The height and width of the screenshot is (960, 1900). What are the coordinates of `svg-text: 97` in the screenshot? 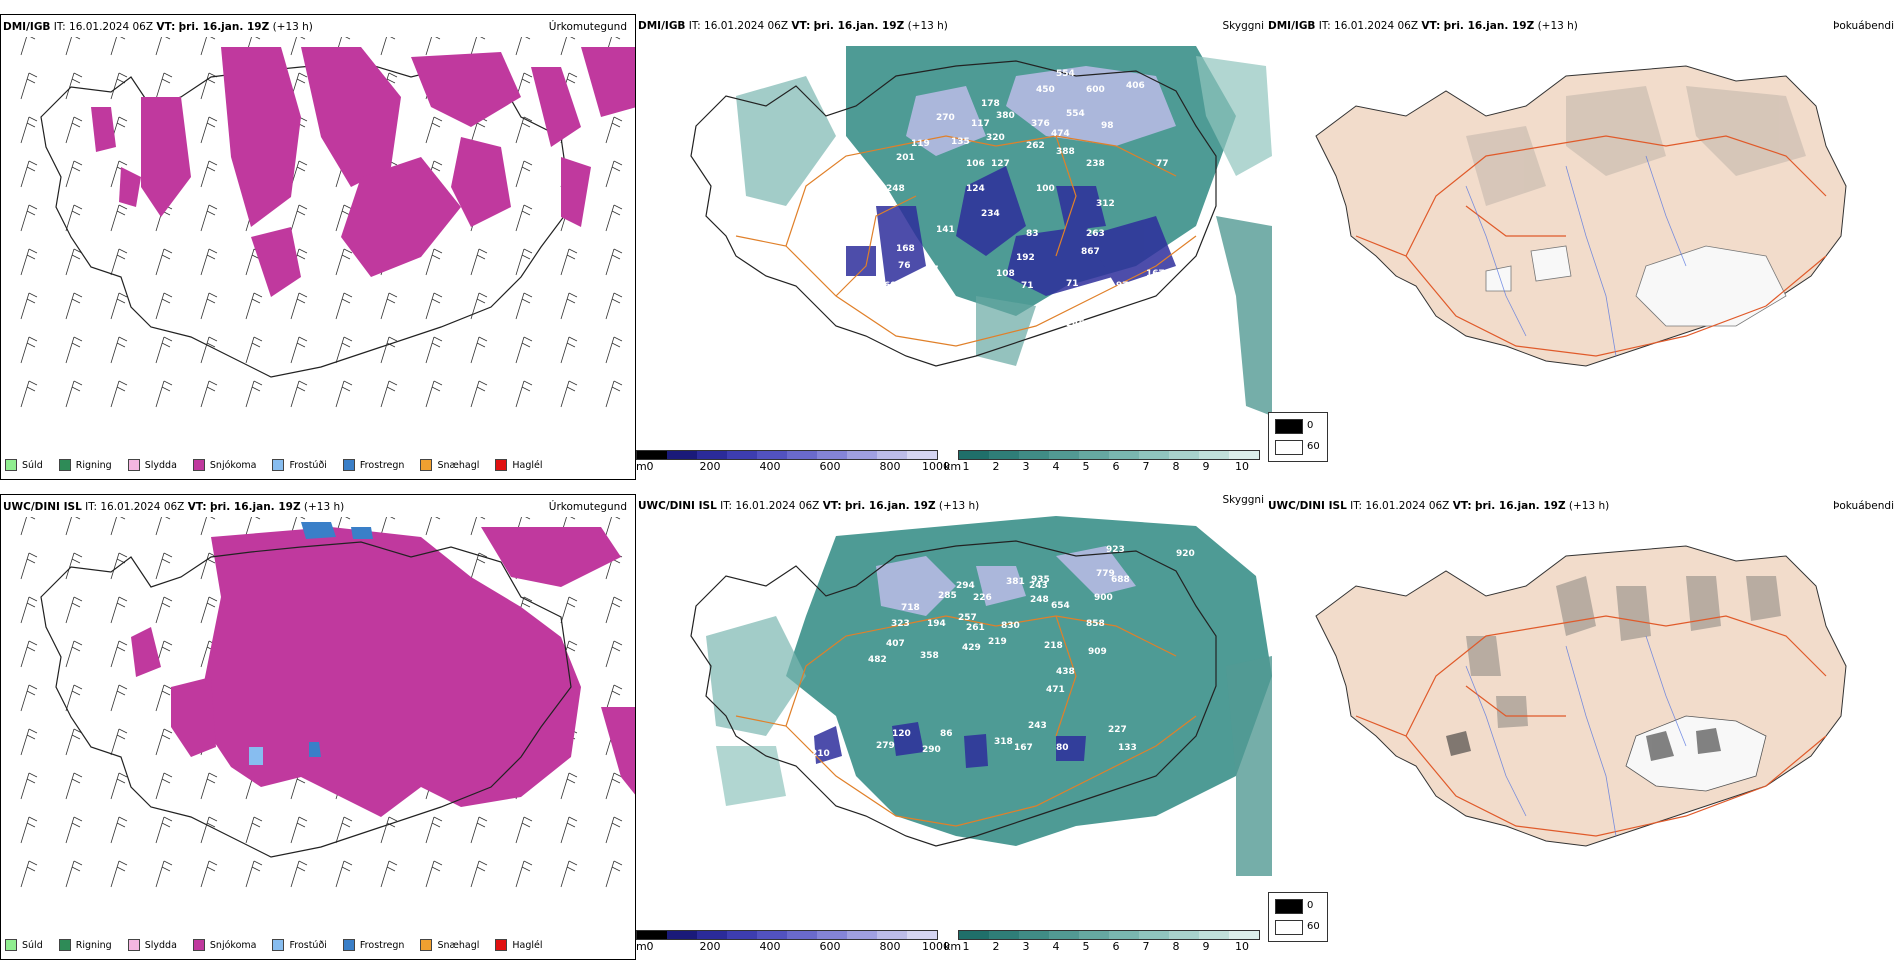 It's located at (1122, 286).